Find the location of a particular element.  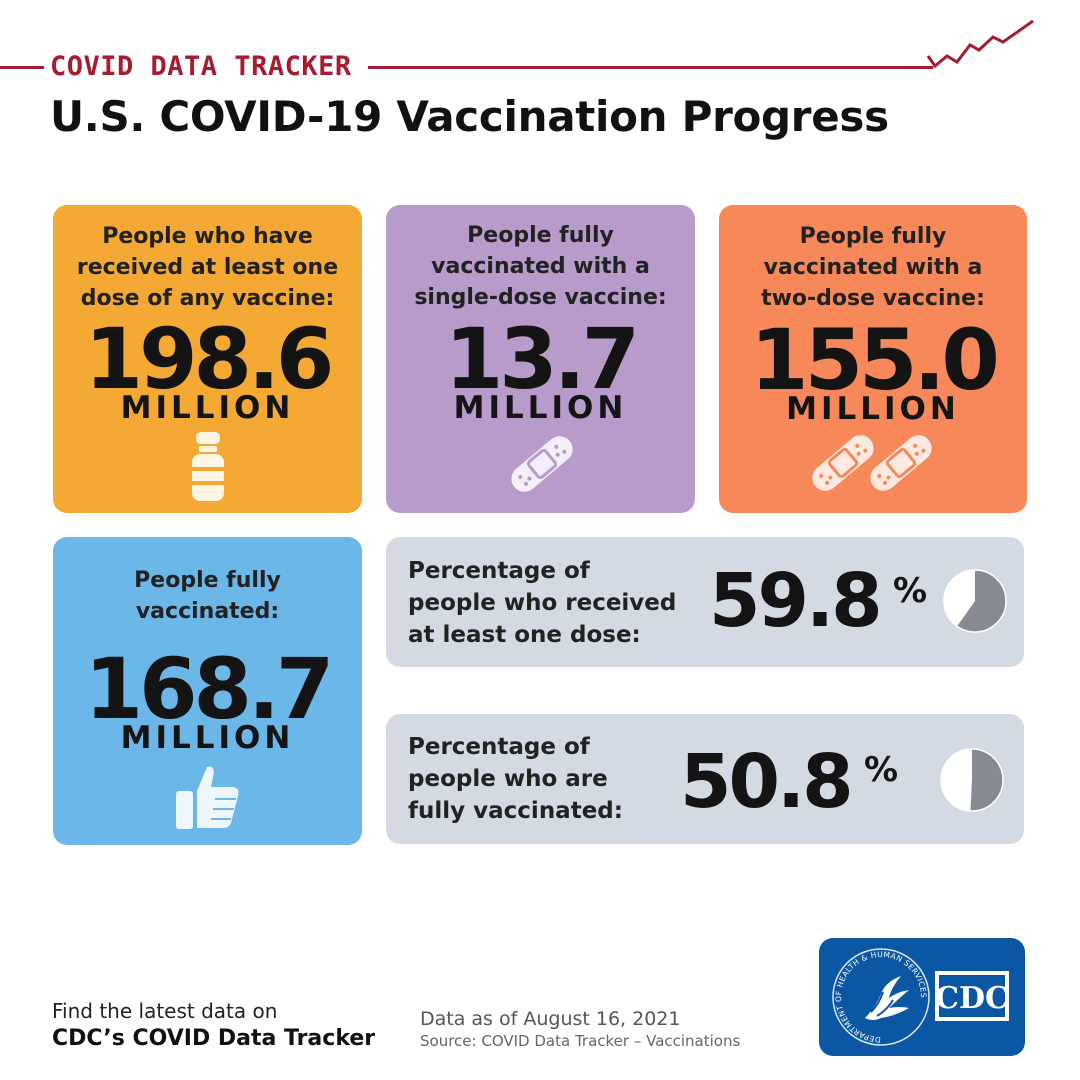

card-fully-vaccinated: People fully vaccinated: 168.7 MILLION is located at coordinates (207, 691).